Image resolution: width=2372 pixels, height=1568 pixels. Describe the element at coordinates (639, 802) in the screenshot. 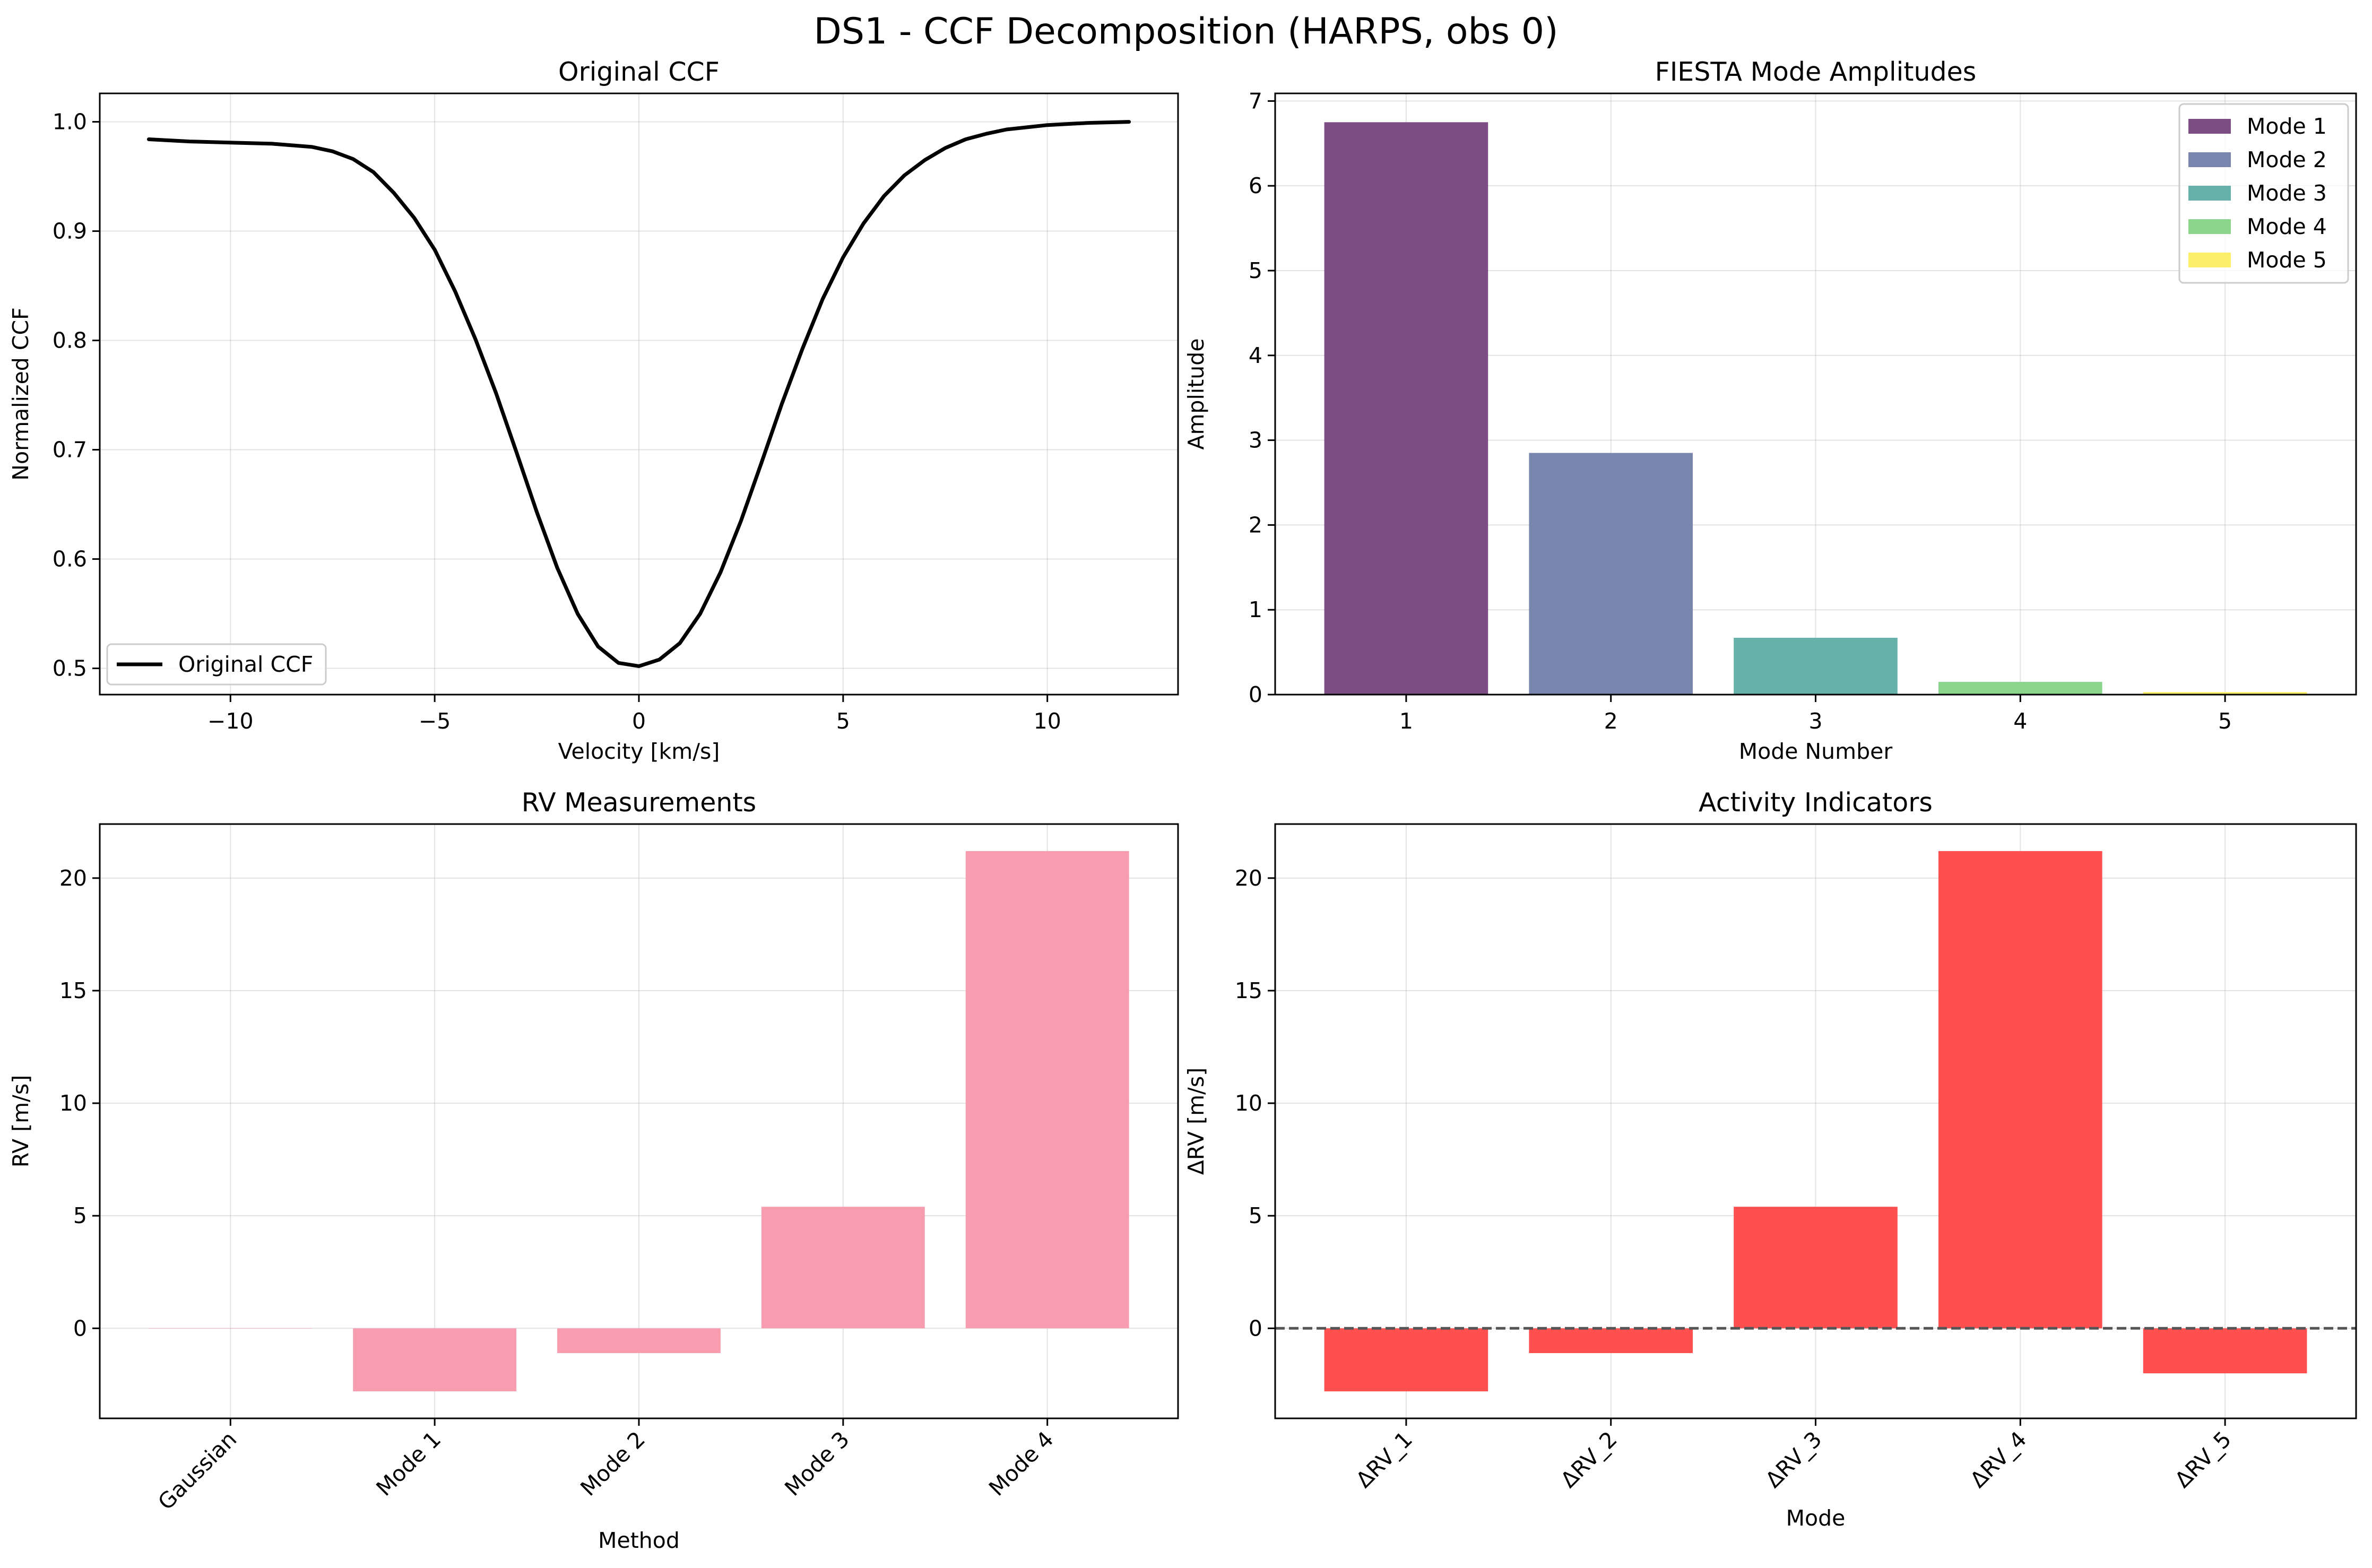

I see `panel-title: RV Measurements` at that location.